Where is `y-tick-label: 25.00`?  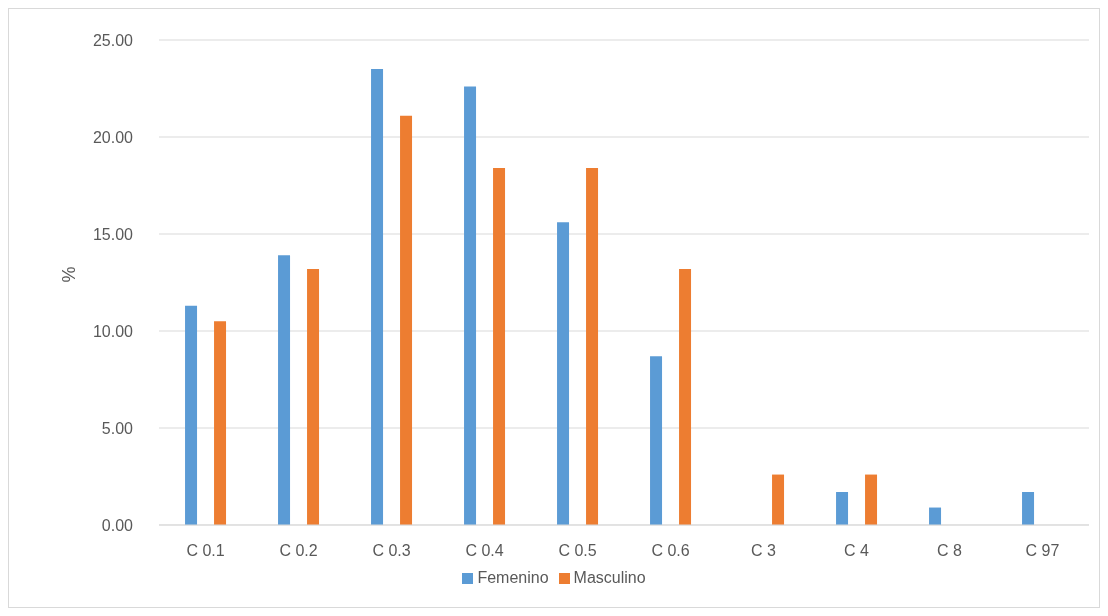
y-tick-label: 25.00 is located at coordinates (113, 40).